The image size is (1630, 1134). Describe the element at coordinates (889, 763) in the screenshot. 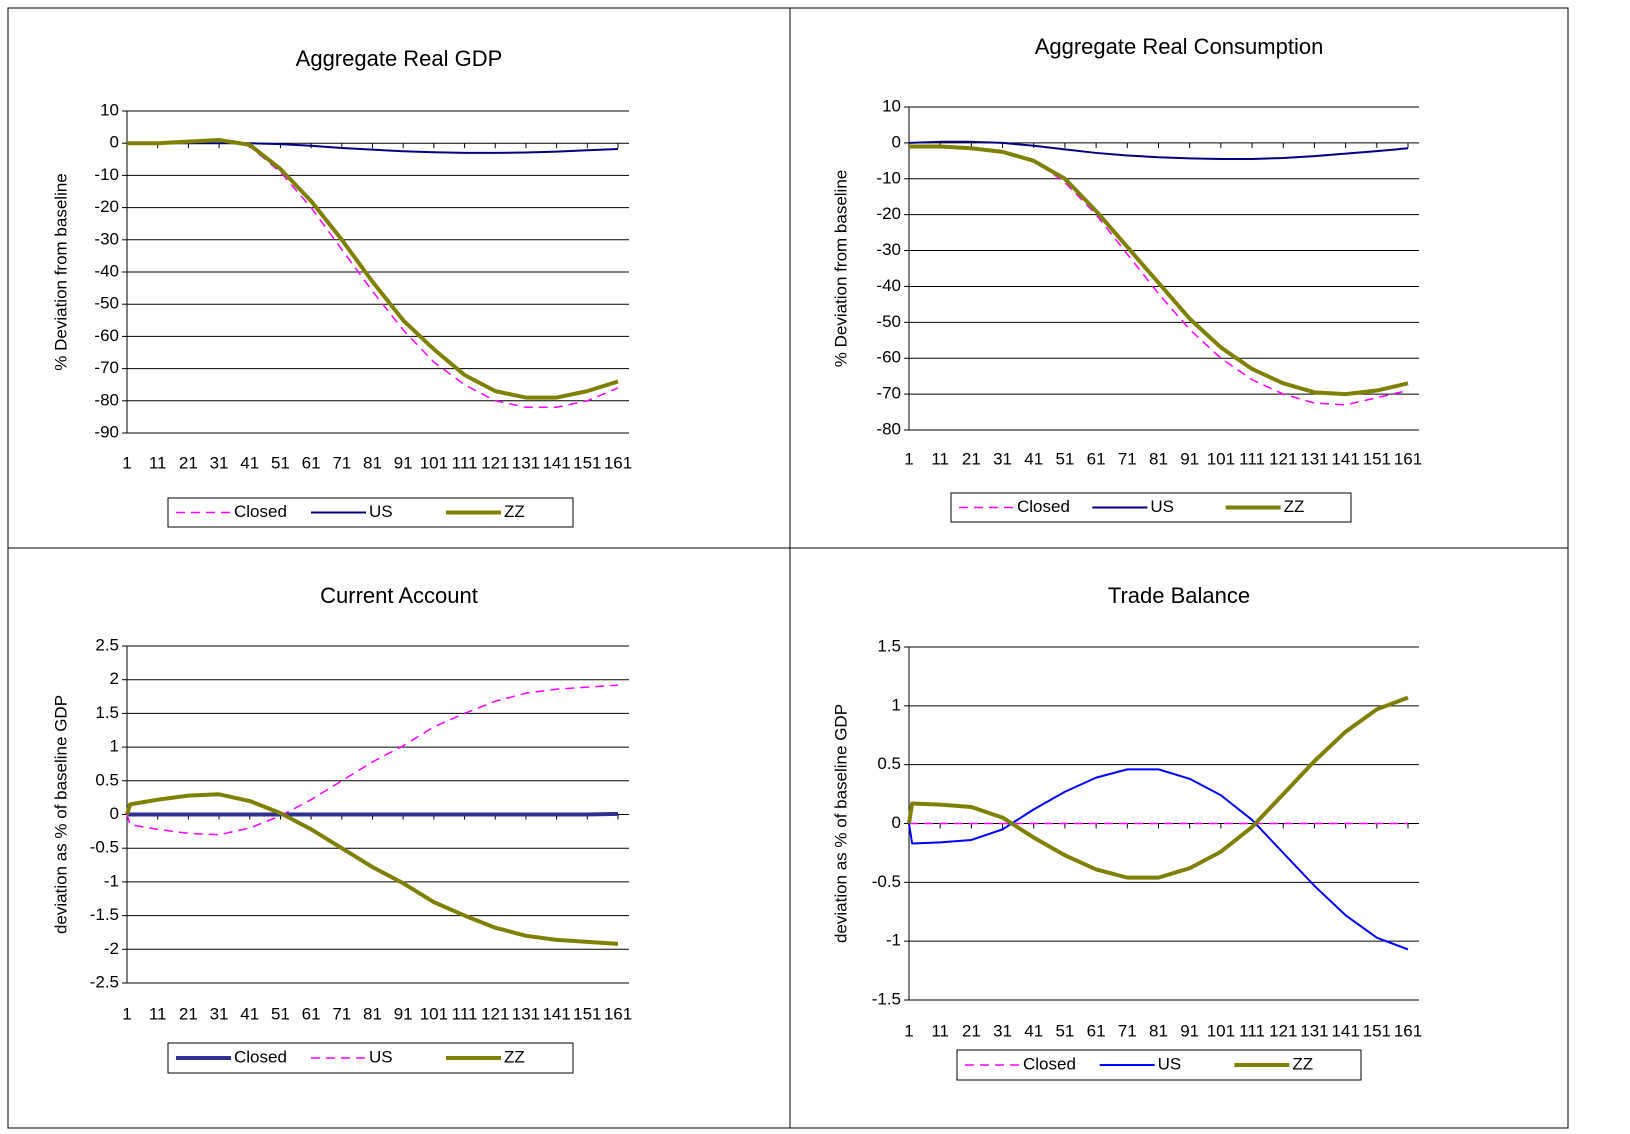

I see `y-tick-label: 0.5` at that location.